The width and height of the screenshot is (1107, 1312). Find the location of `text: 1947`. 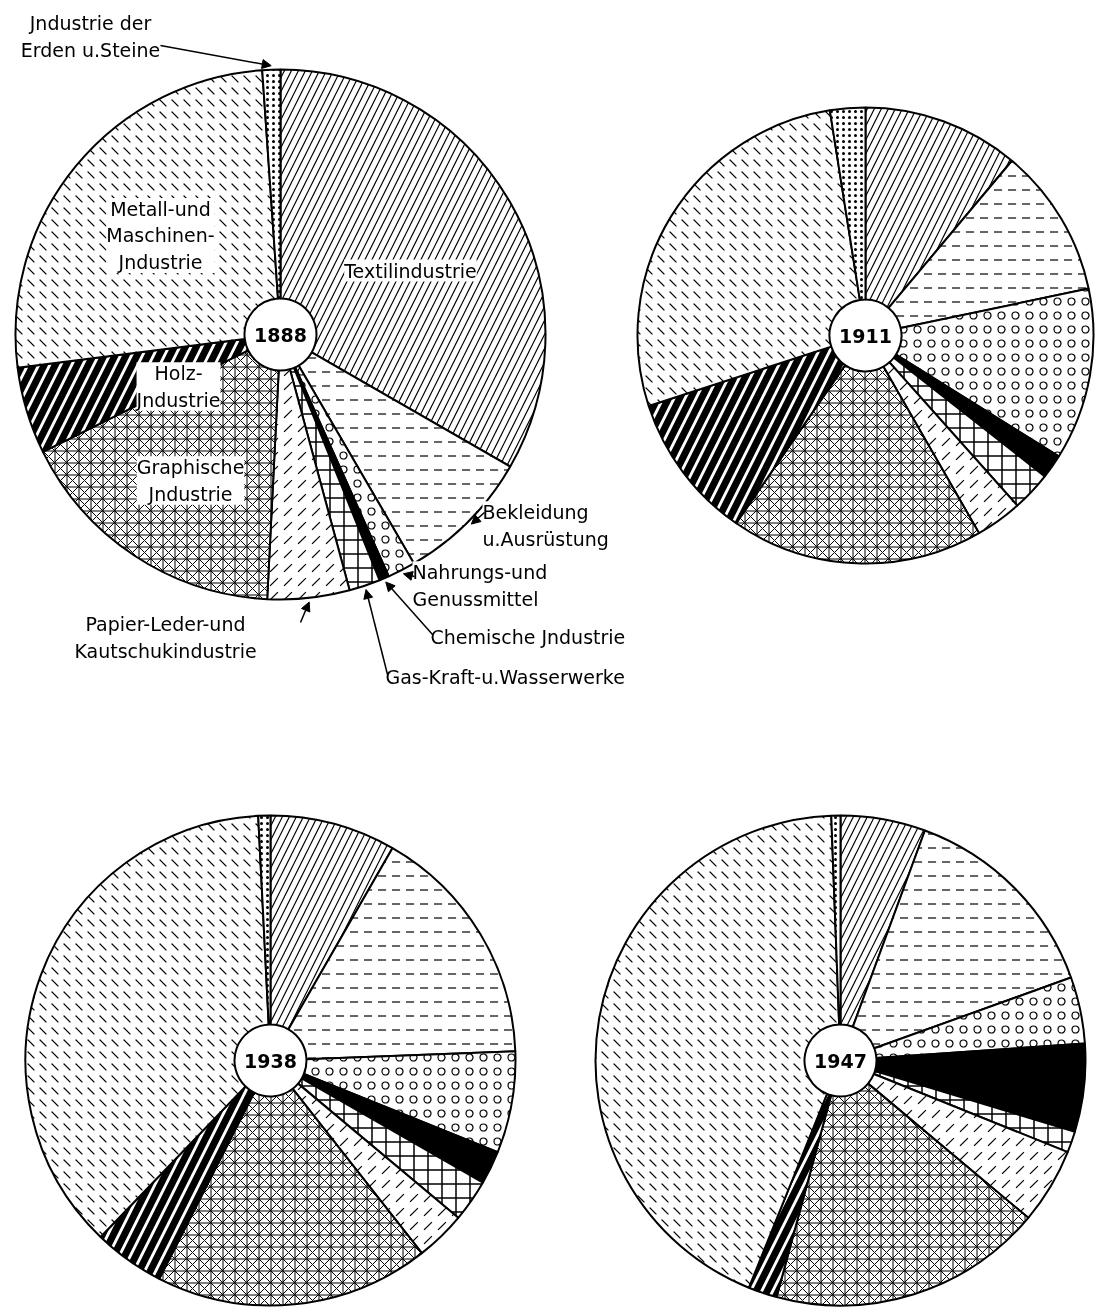

text: 1947 is located at coordinates (840, 1060).